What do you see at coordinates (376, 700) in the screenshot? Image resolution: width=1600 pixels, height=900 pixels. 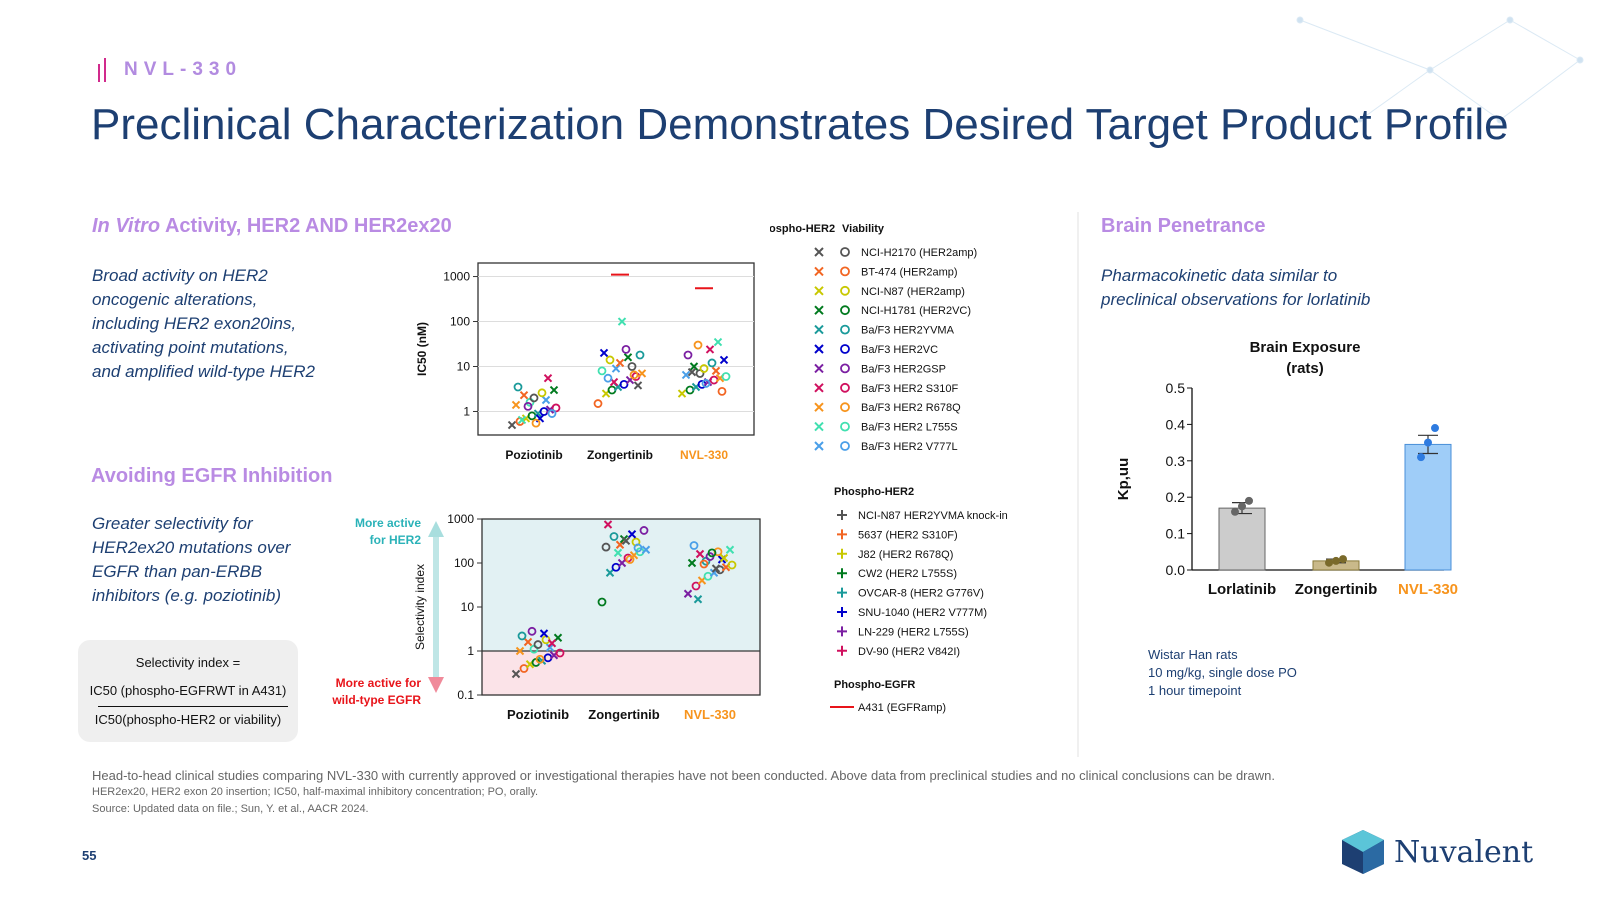 I see `annotation-egfr: wild-type EGFR` at bounding box center [376, 700].